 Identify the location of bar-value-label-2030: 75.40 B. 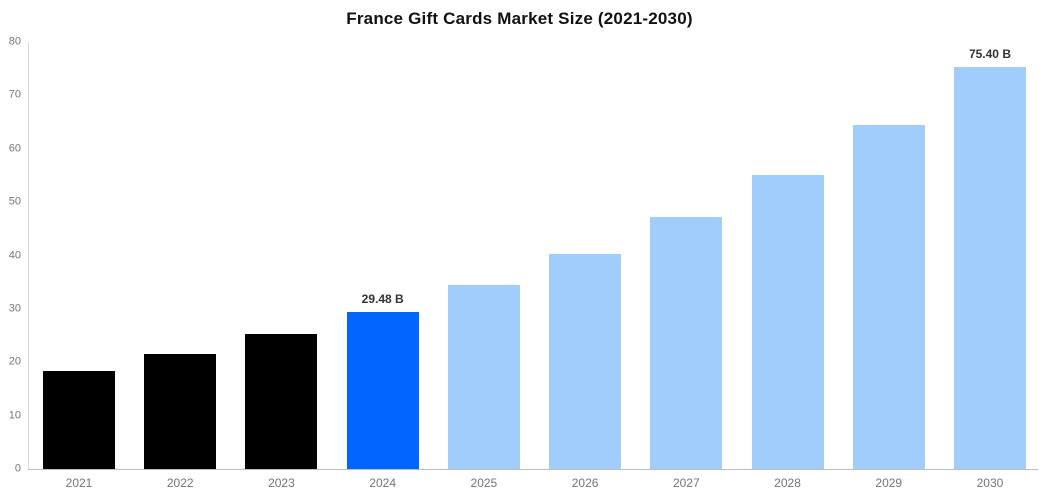
(989, 53).